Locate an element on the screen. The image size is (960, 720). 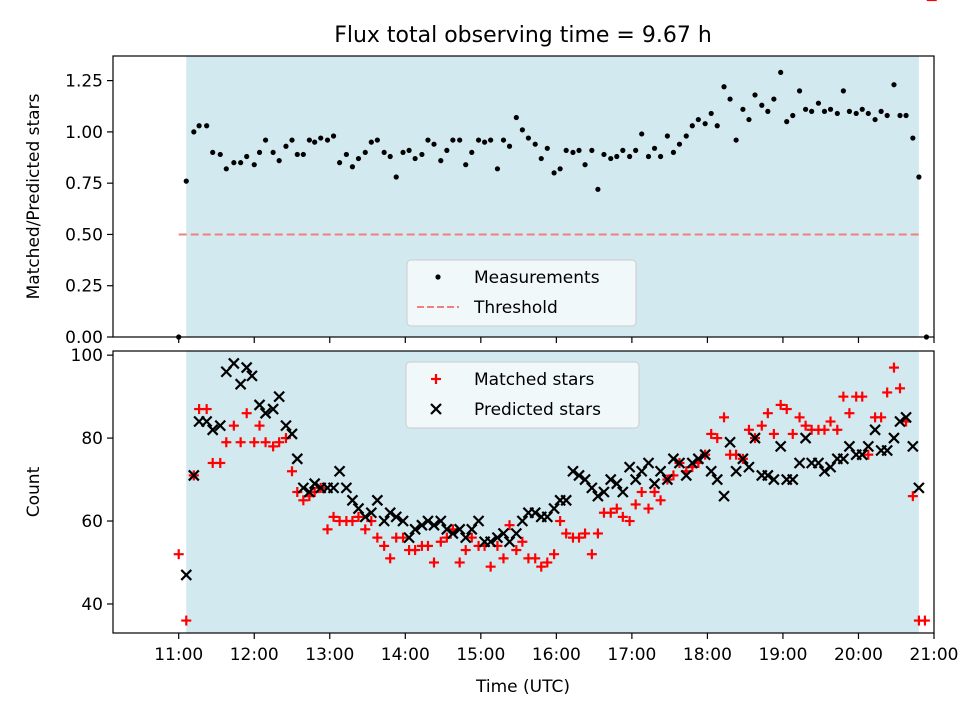
legend-matched-marker is located at coordinates (436, 379).